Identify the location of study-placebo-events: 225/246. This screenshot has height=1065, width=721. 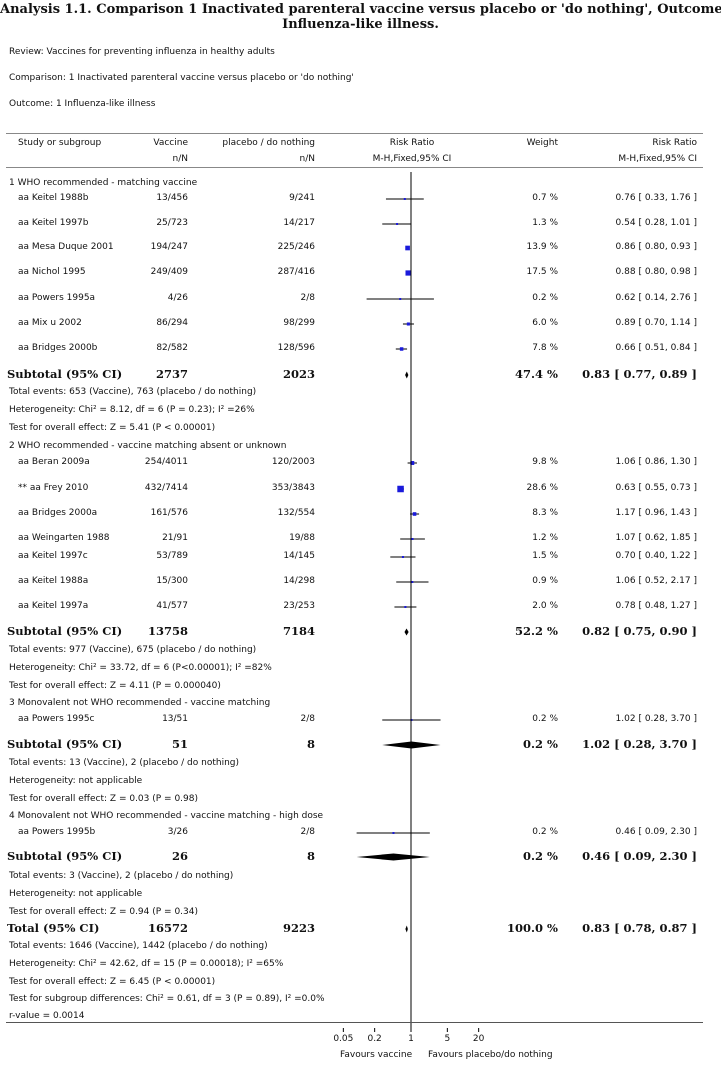
(296, 247).